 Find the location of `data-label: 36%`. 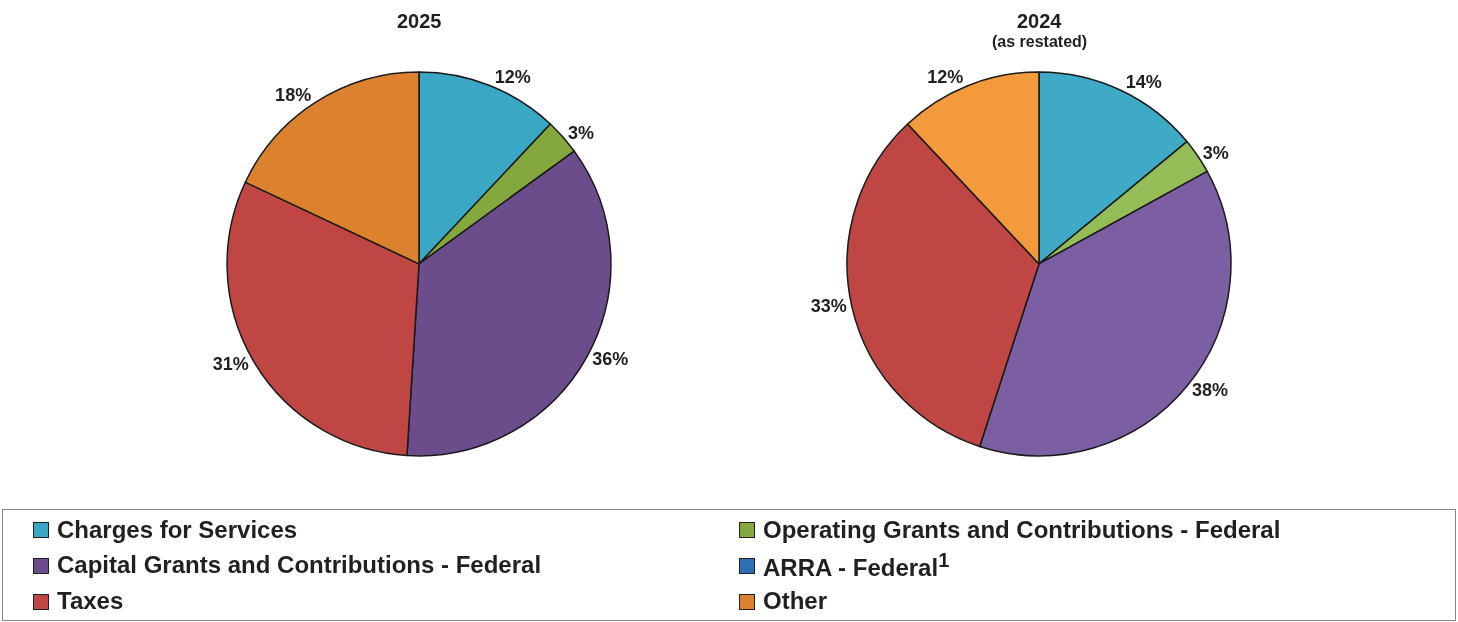

data-label: 36% is located at coordinates (610, 358).